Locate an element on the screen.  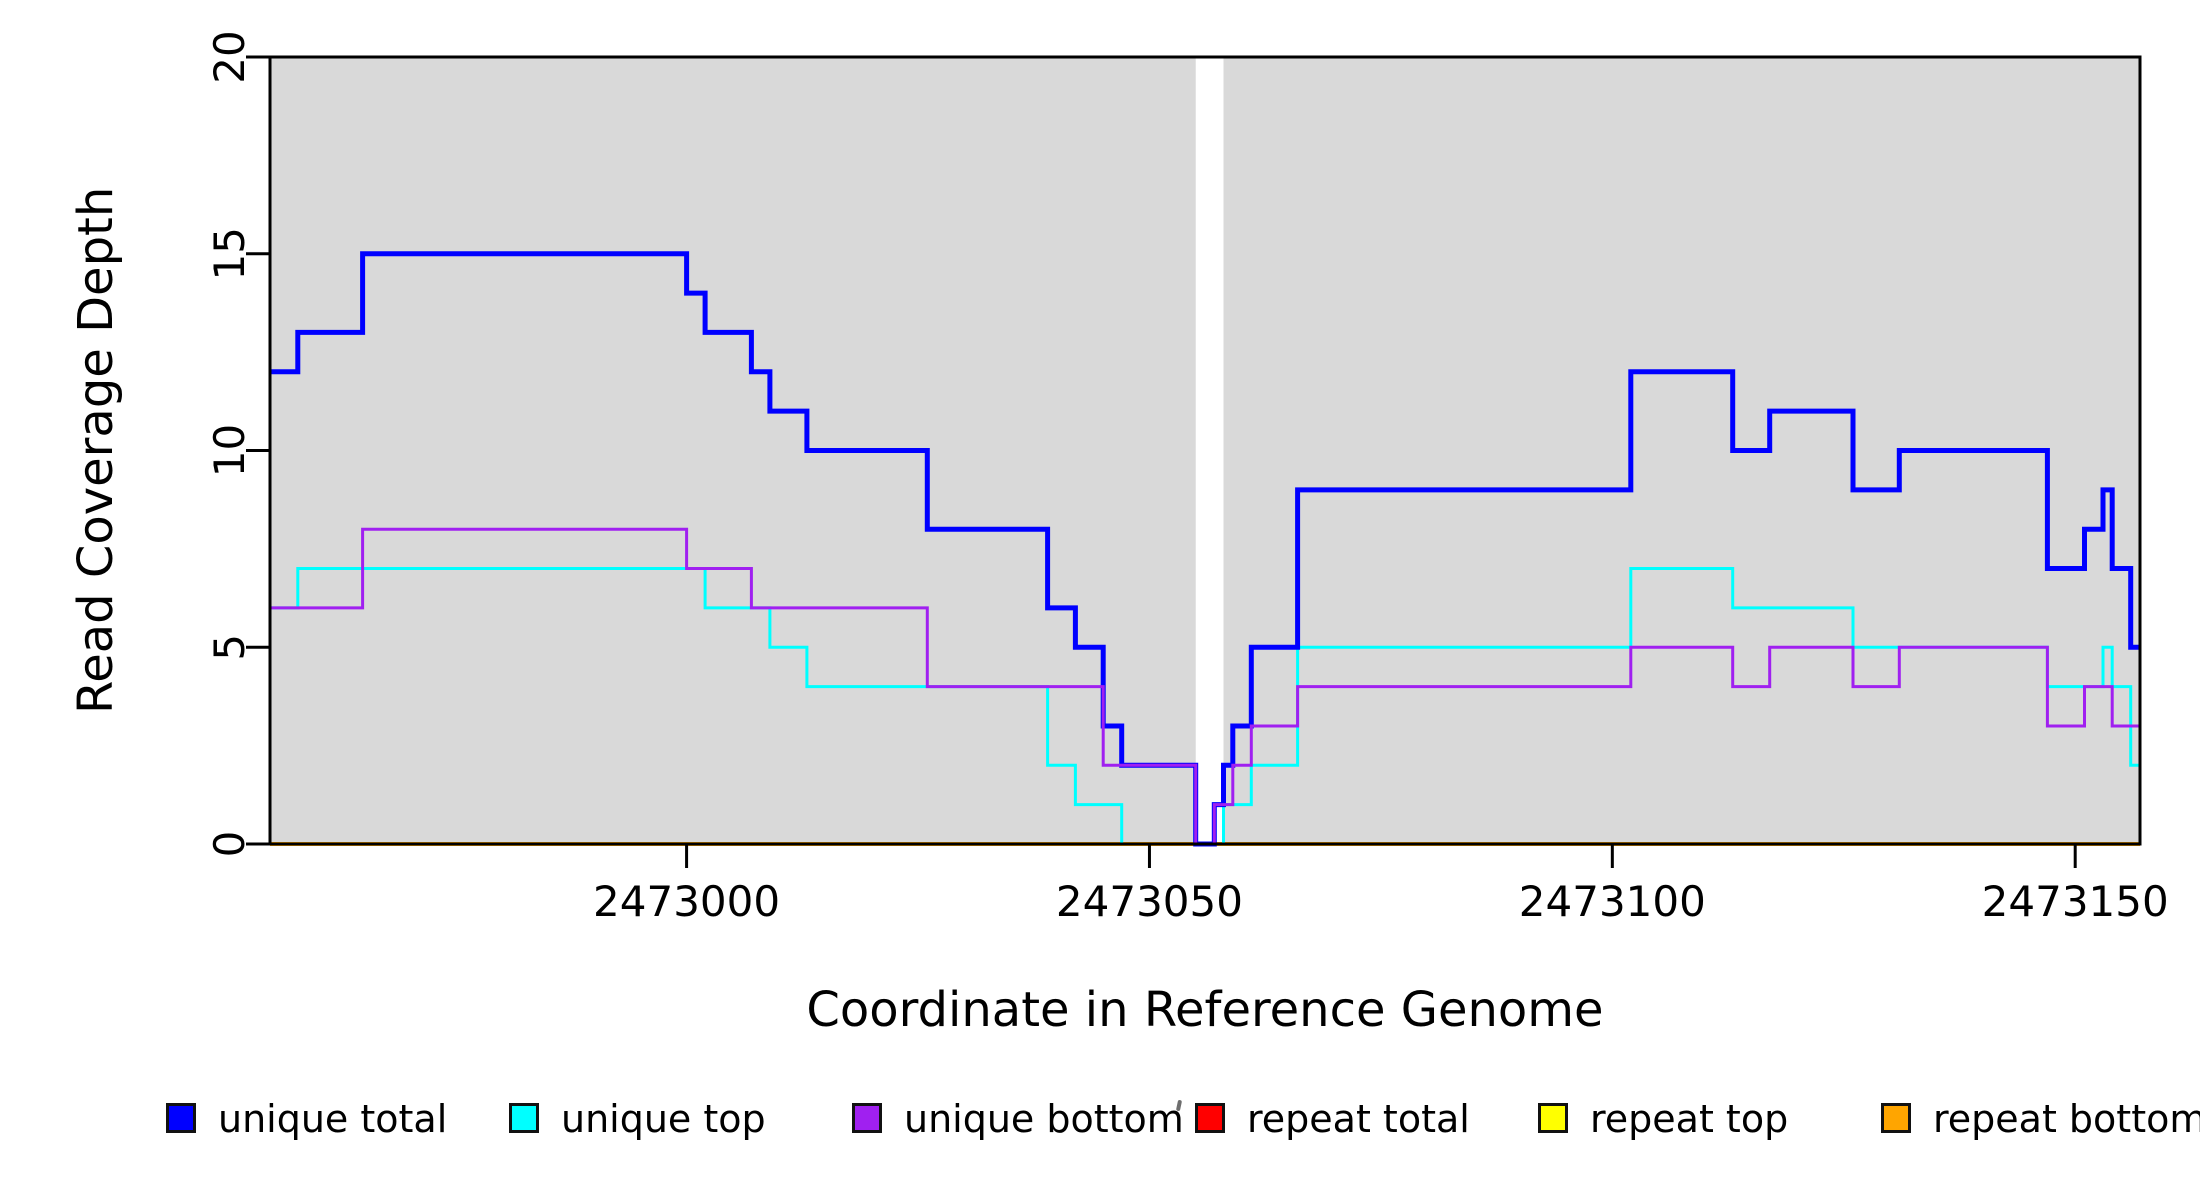
x-axis-tick-label: 2473150 is located at coordinates (2075, 901).